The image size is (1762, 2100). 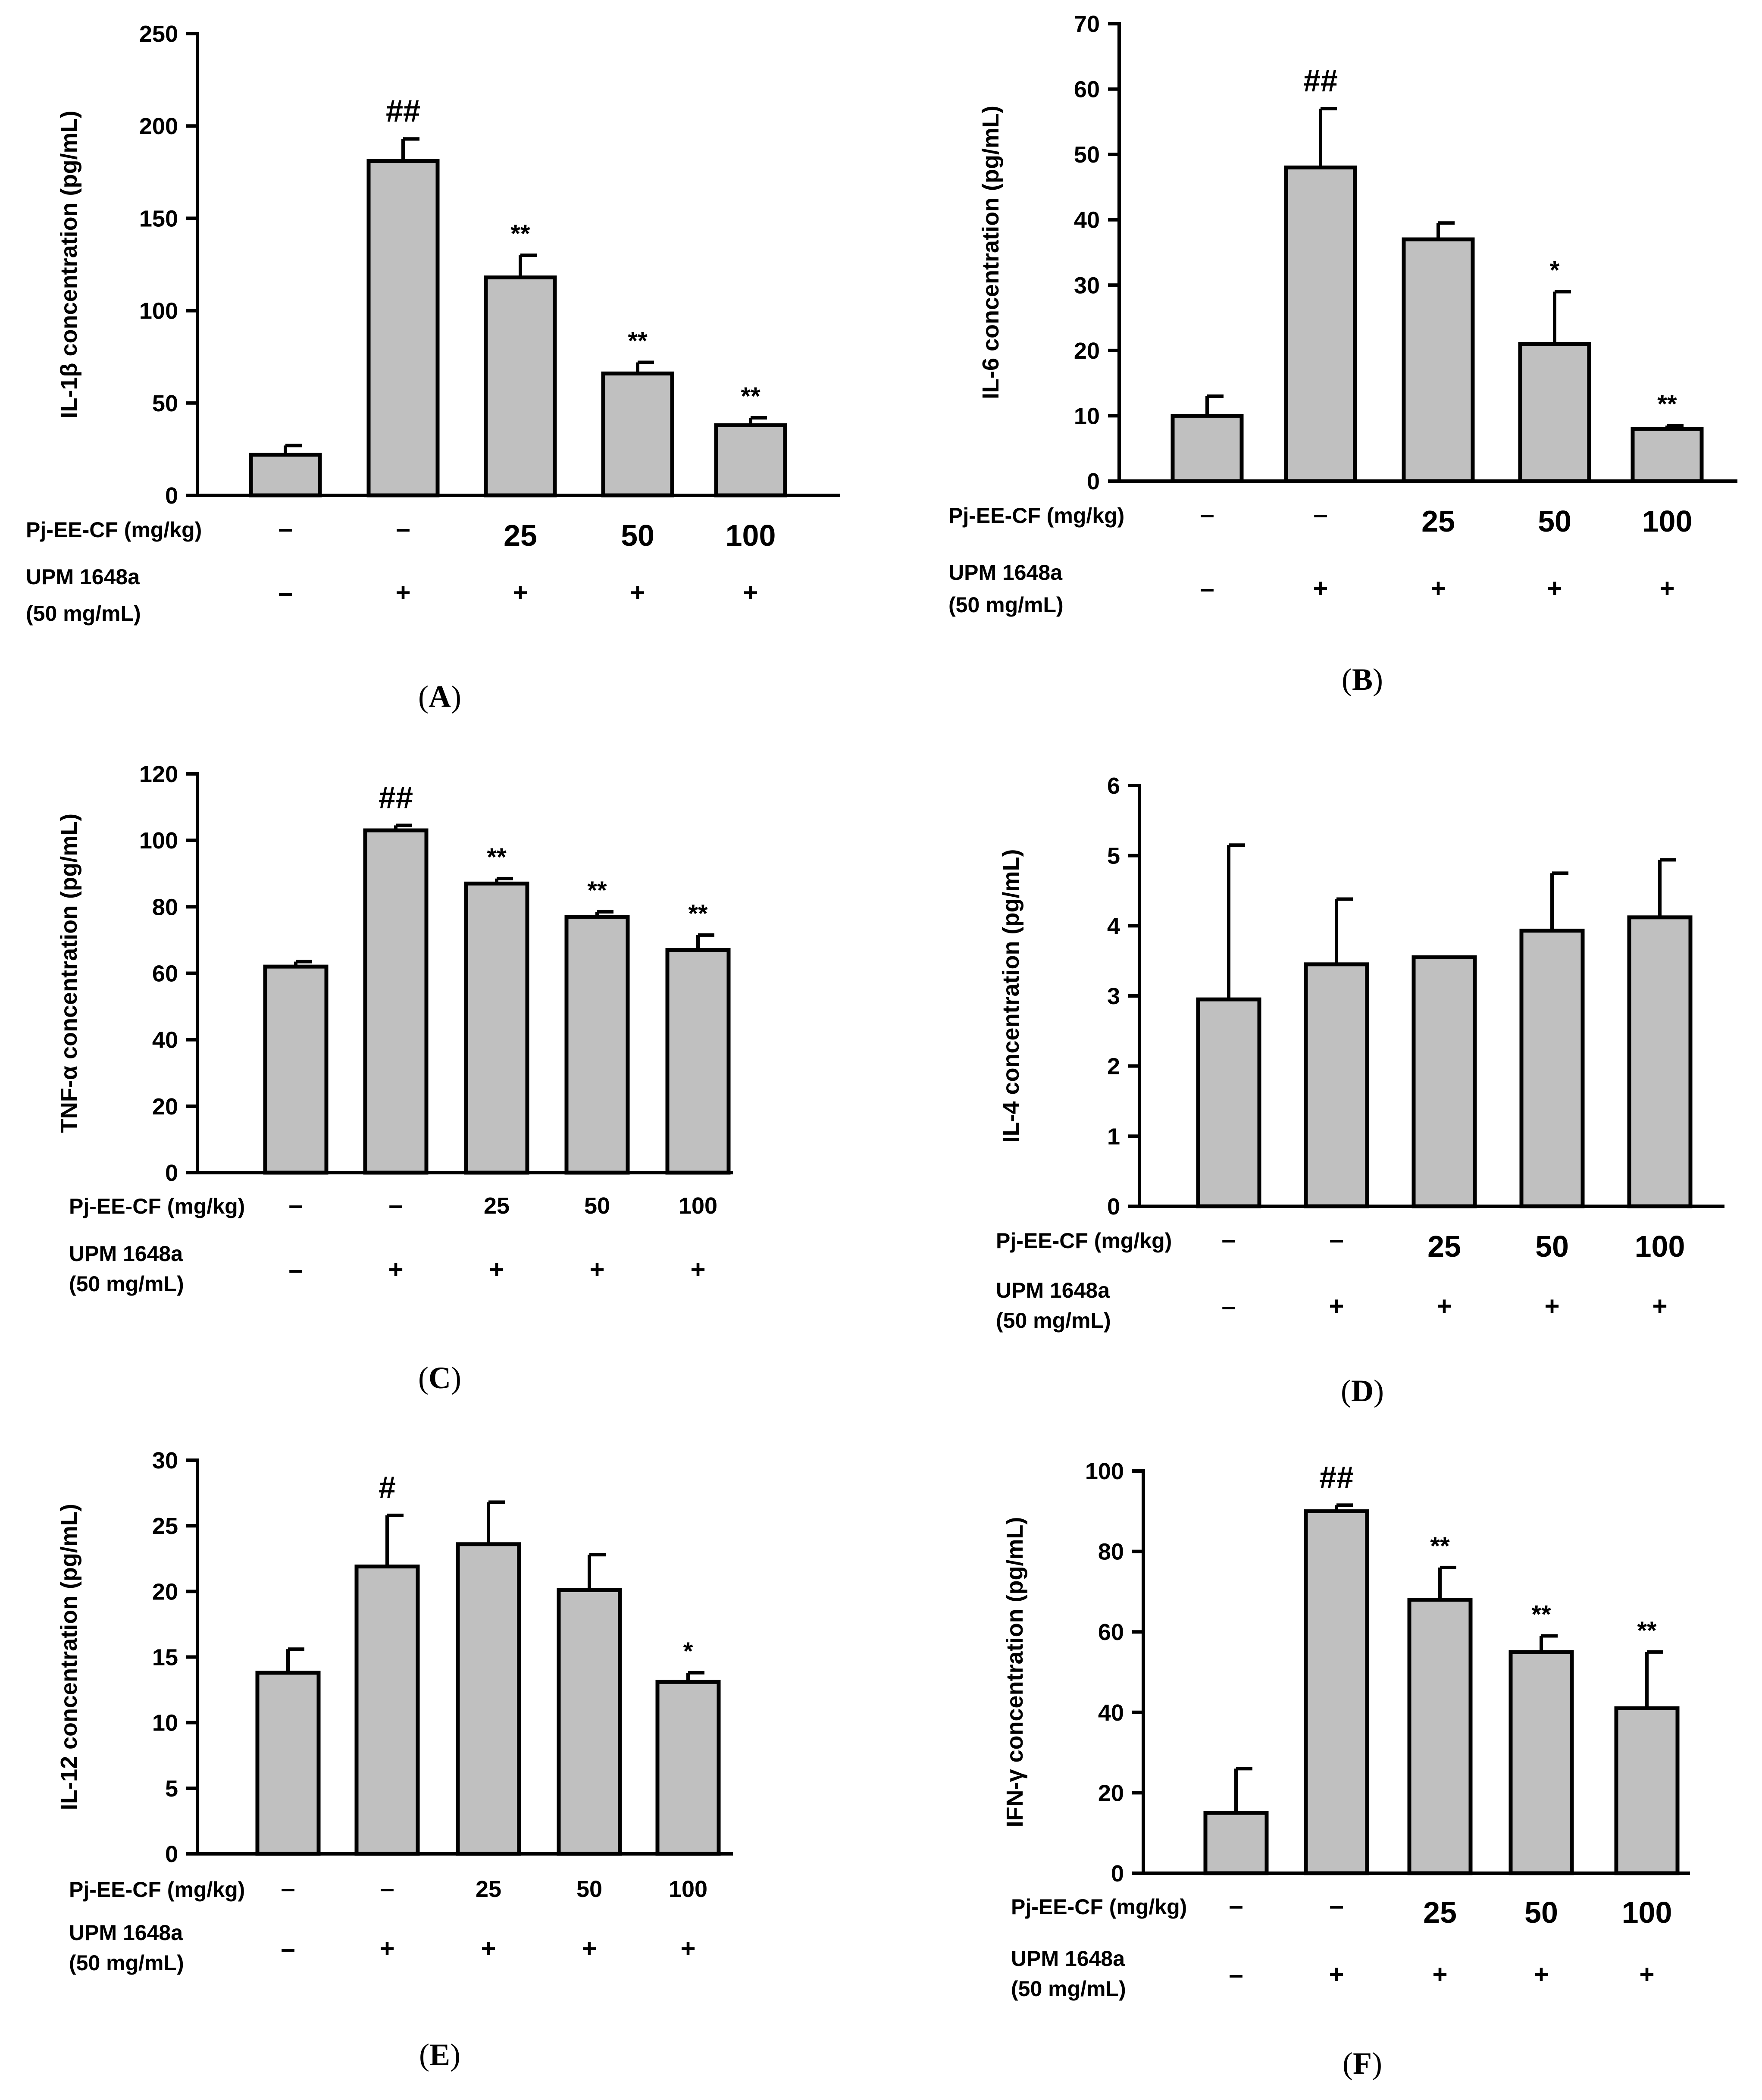 I want to click on y-tick-label-f-3: 60, so click(x=1111, y=1632).